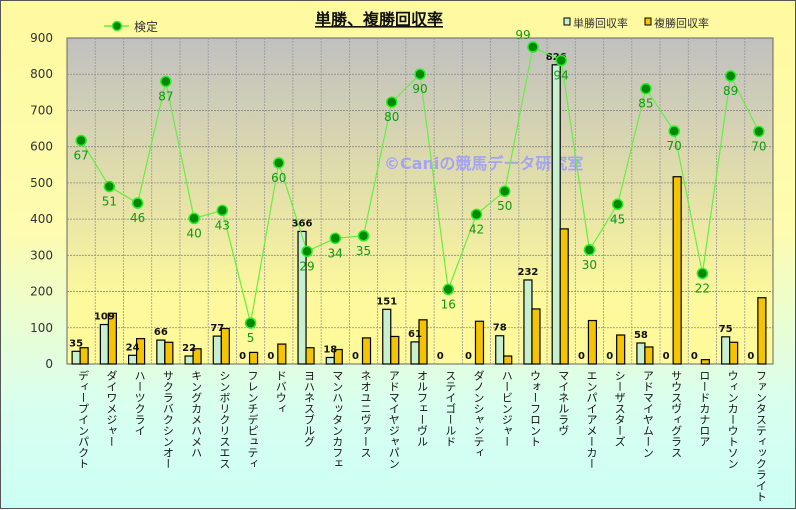 This screenshot has height=510, width=796. What do you see at coordinates (41, 147) in the screenshot?
I see `y-tick-label: 600` at bounding box center [41, 147].